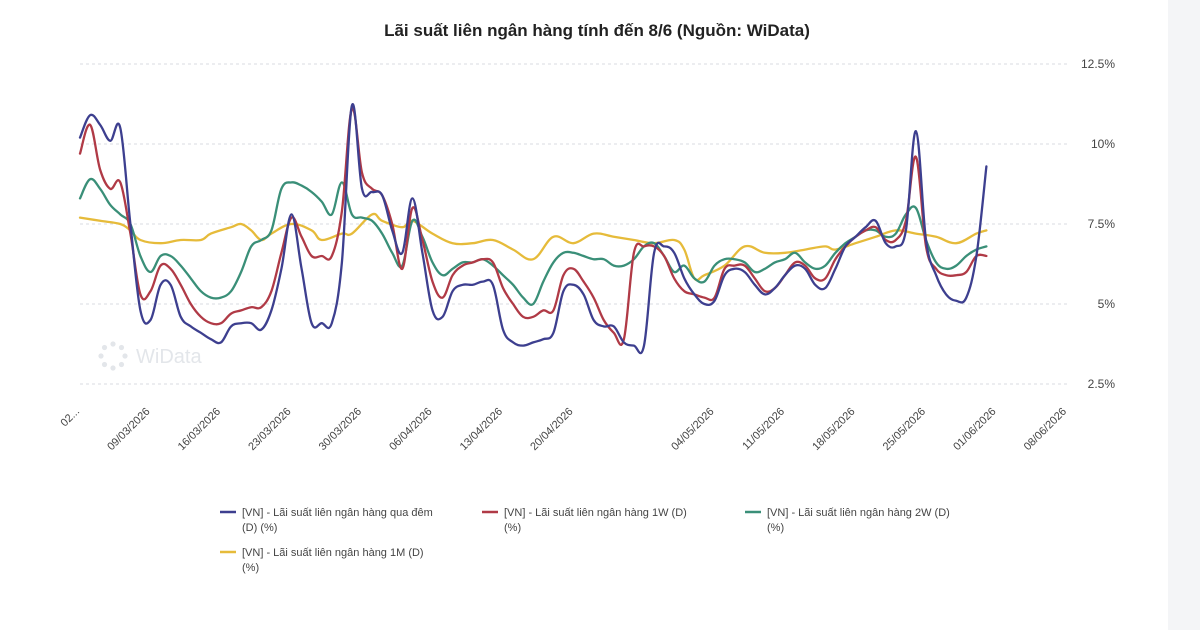  Describe the element at coordinates (858, 520) in the screenshot. I see `legend-label: [VN] - Lãi suất liên ngân hàng 2W (D) (%)` at that location.